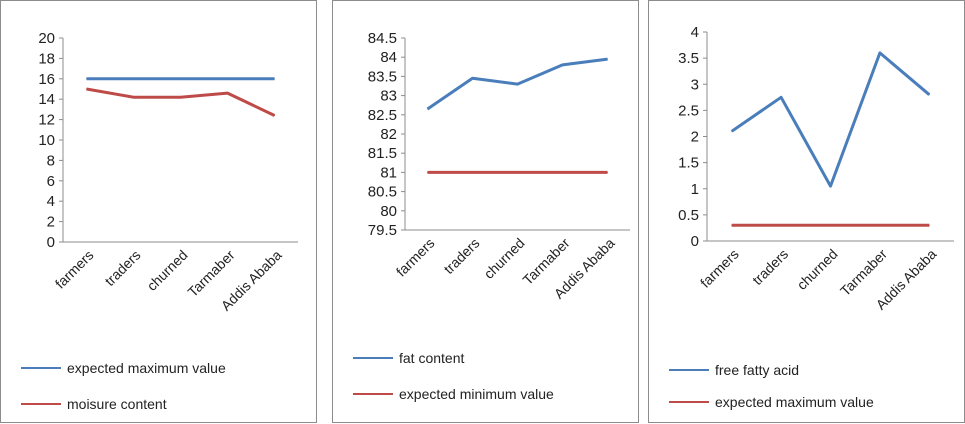  Describe the element at coordinates (46, 79) in the screenshot. I see `y-tick-label: 16` at that location.